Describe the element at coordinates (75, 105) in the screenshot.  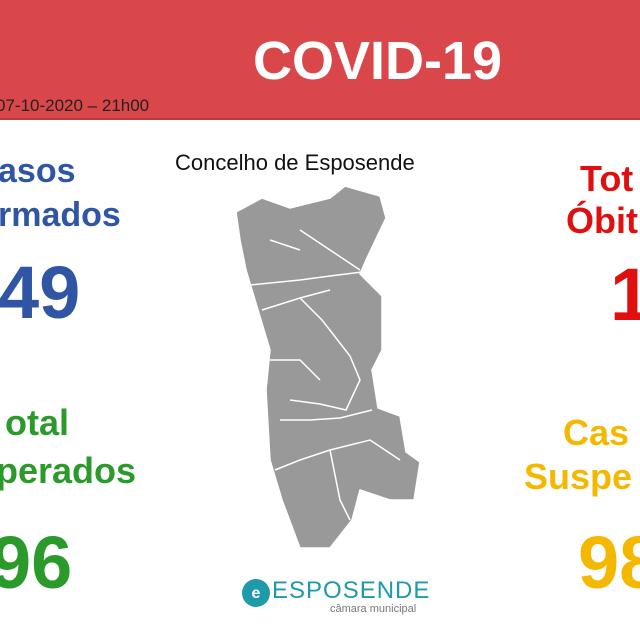
I see `date: 07-10-2020 – 21h00` at that location.